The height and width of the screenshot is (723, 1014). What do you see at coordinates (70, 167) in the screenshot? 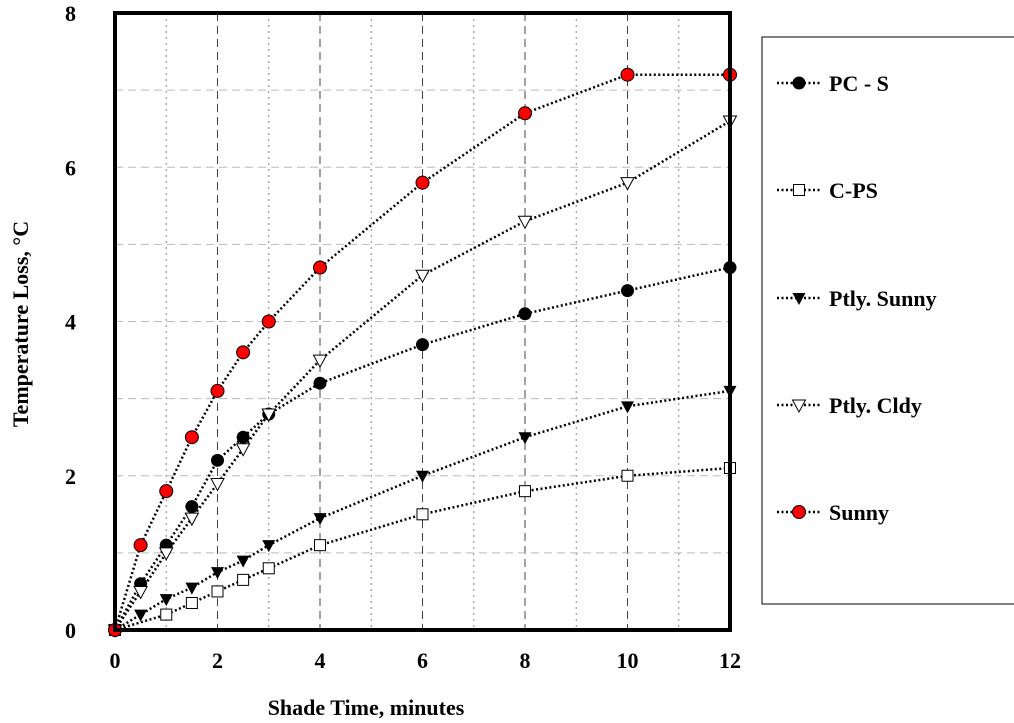
I see `y-tick-label: 6` at bounding box center [70, 167].